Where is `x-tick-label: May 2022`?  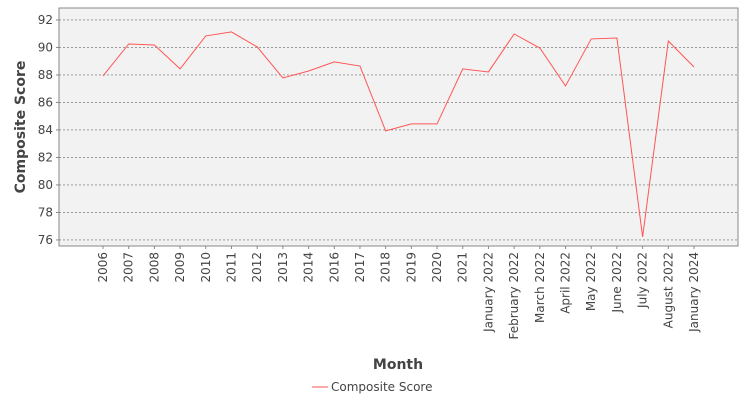 x-tick-label: May 2022 is located at coordinates (591, 281).